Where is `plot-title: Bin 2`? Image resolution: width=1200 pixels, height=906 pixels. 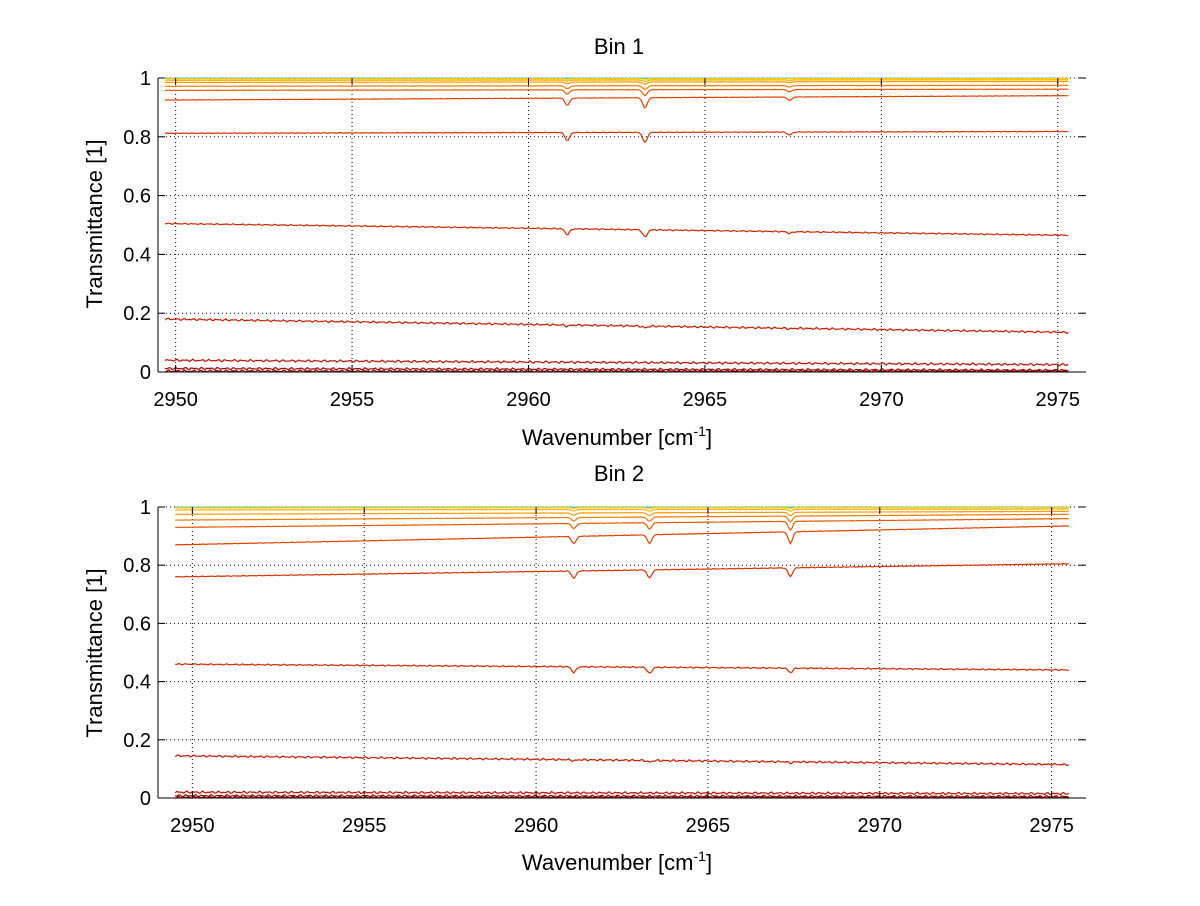 plot-title: Bin 2 is located at coordinates (619, 473).